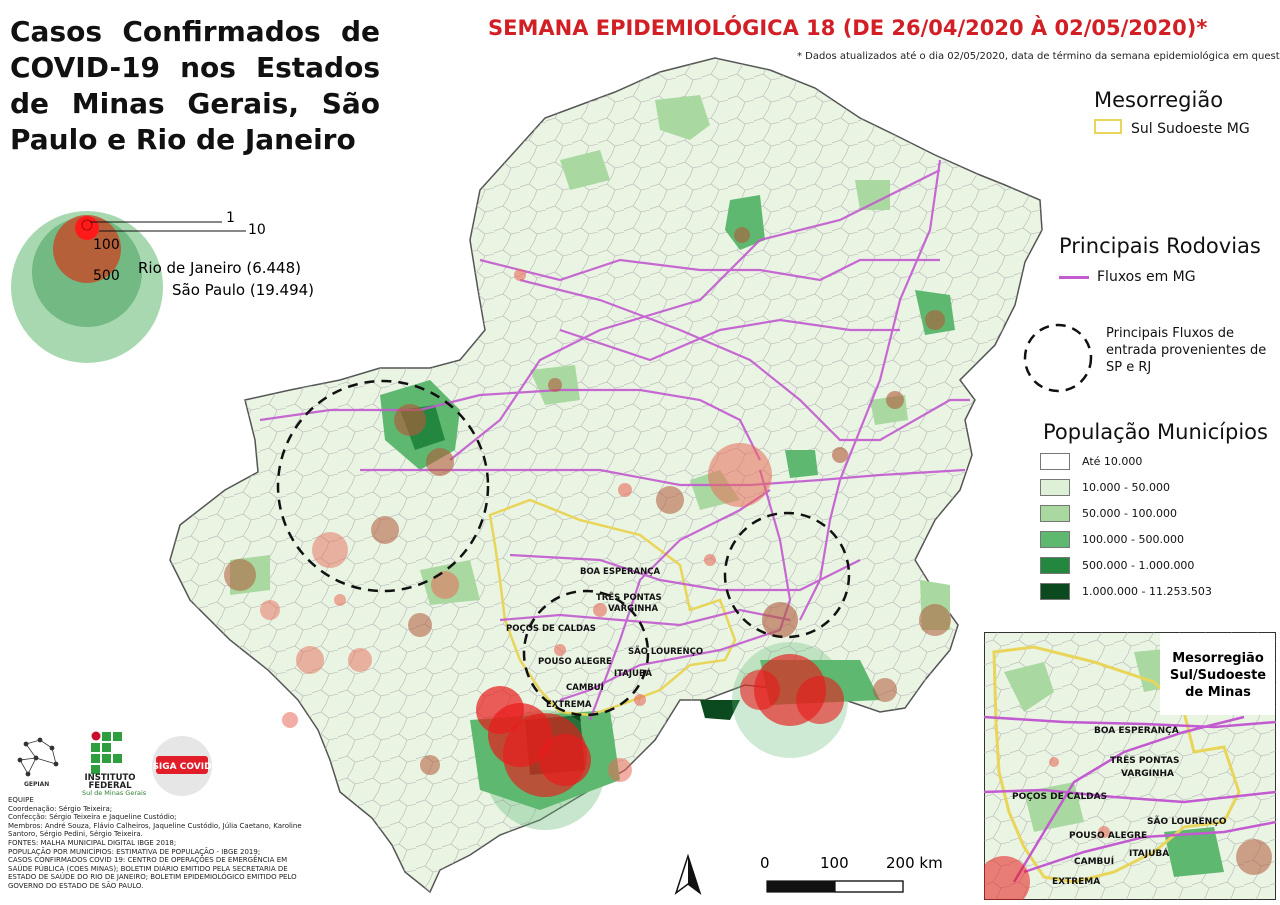  I want to click on legend-value-500: 500, so click(106, 276).